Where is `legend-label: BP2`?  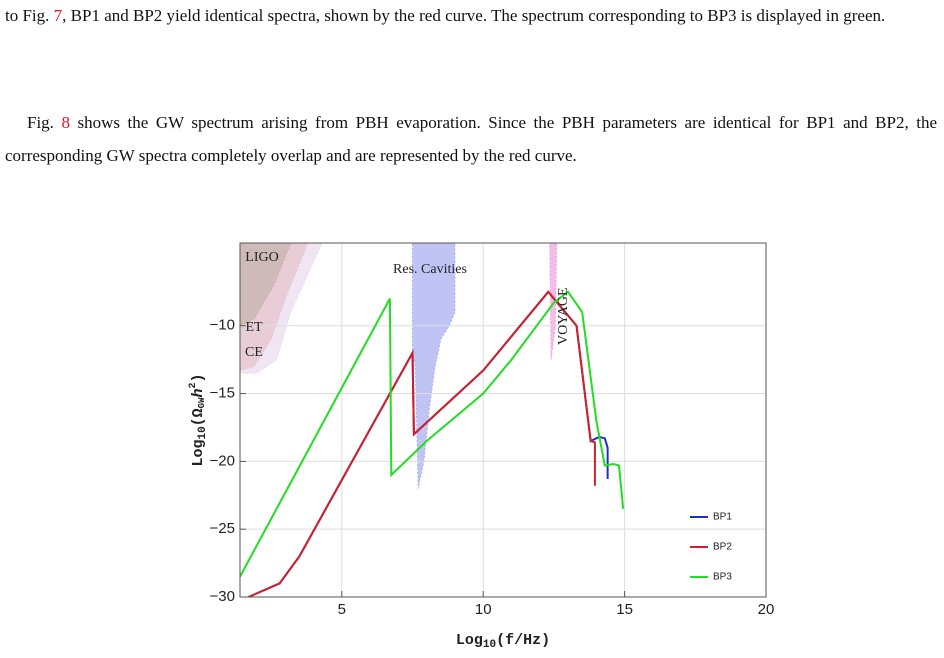
legend-label: BP2 is located at coordinates (722, 547).